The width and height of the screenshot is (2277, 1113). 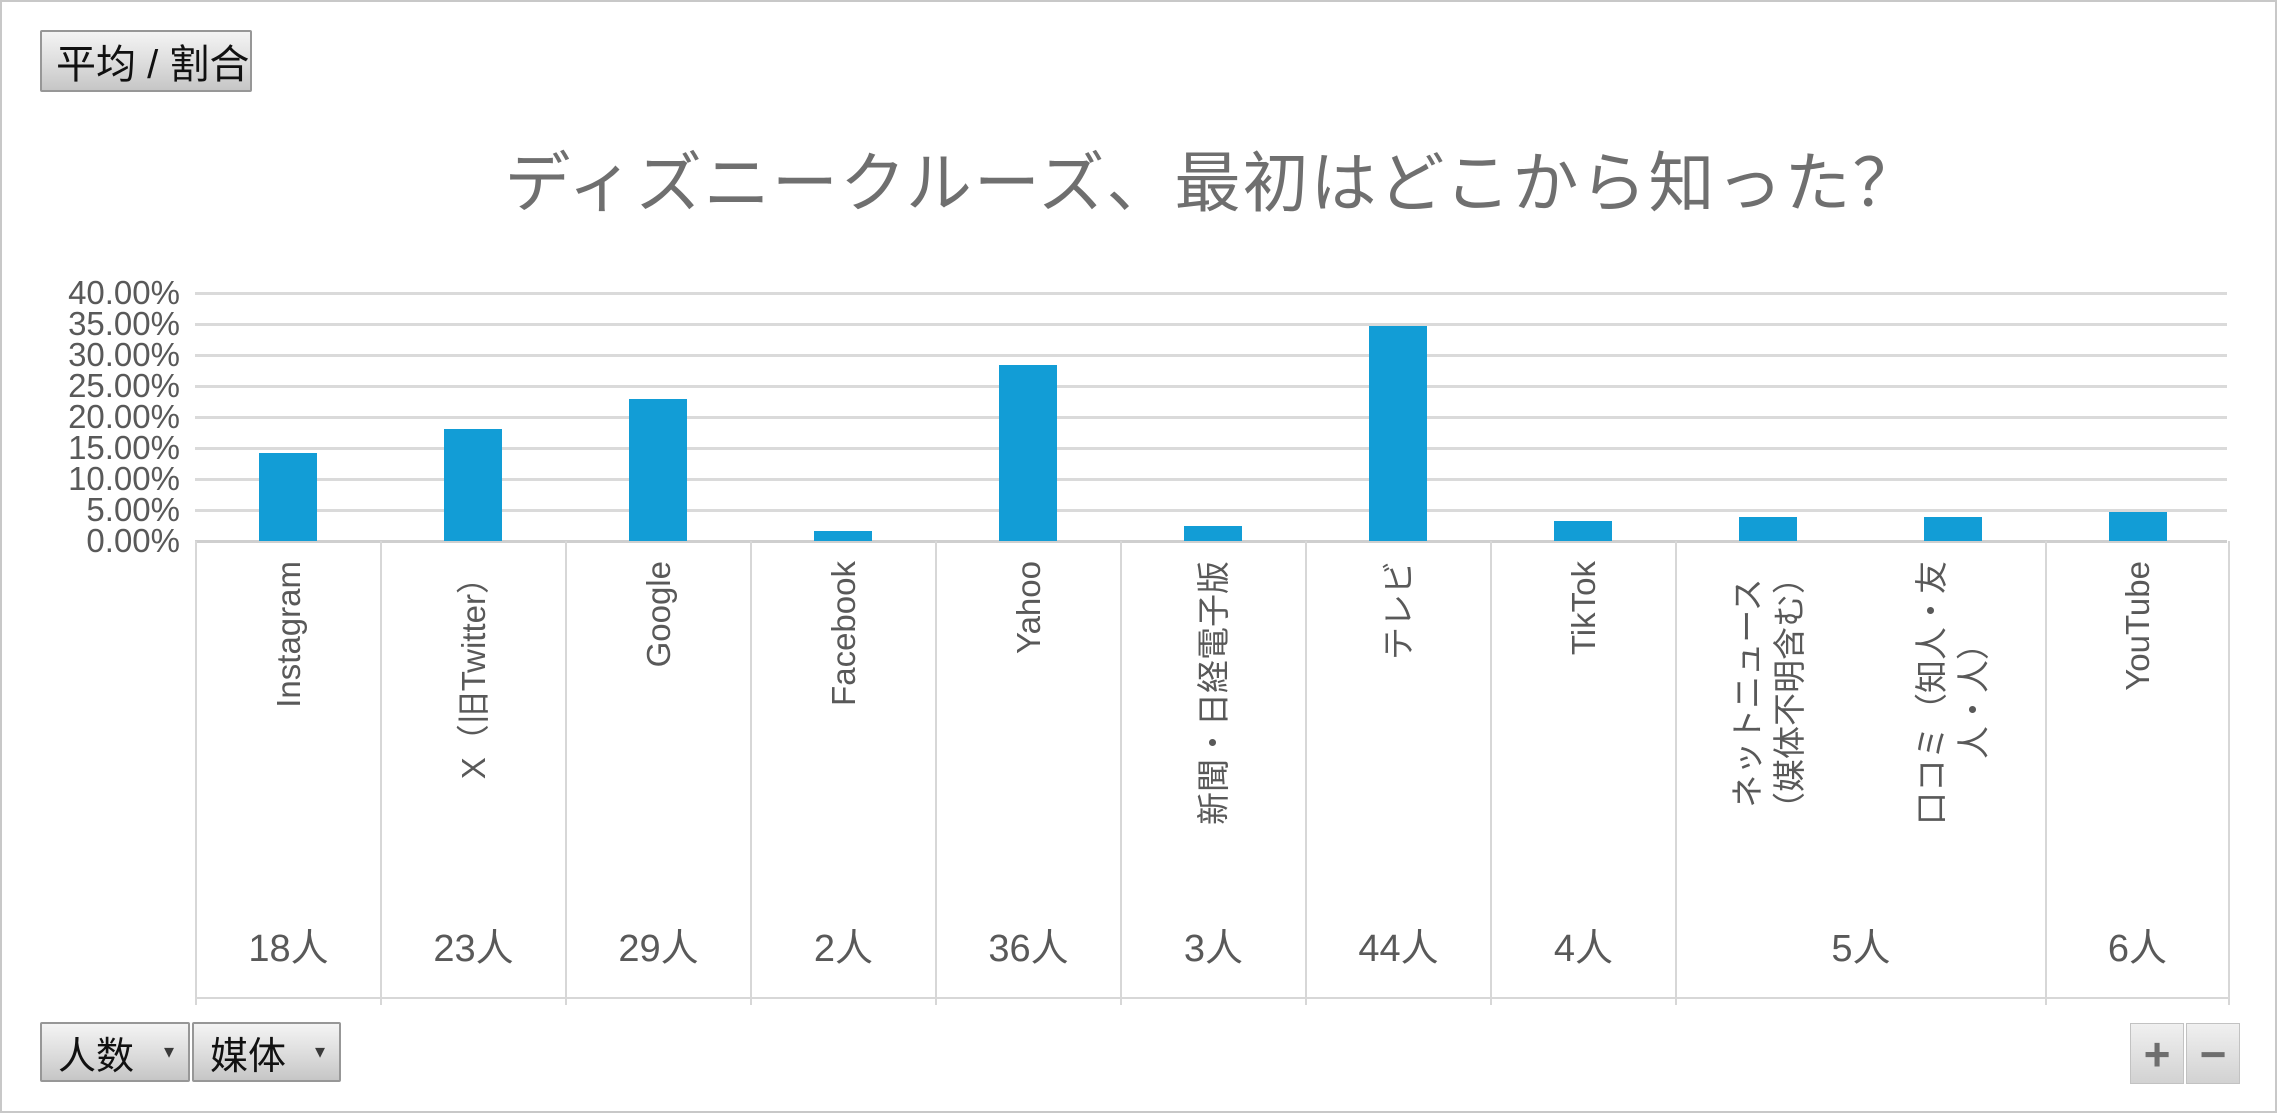 What do you see at coordinates (658, 949) in the screenshot?
I see `category-count-label: 29人` at bounding box center [658, 949].